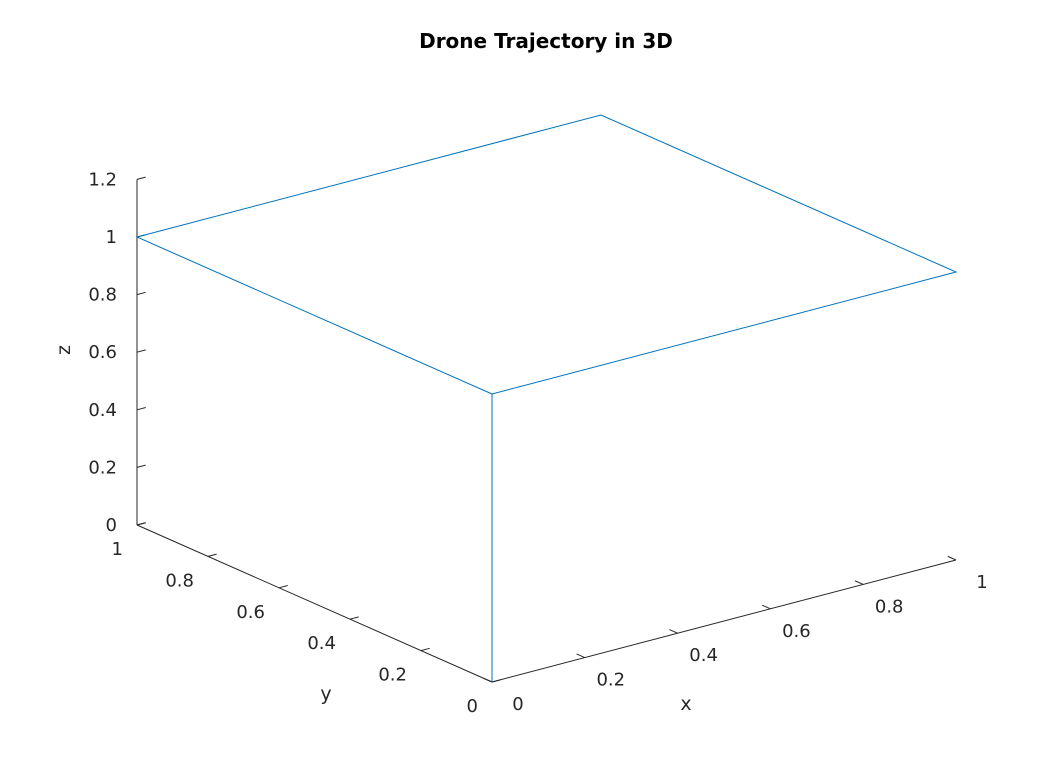 The width and height of the screenshot is (1056, 765). Describe the element at coordinates (102, 352) in the screenshot. I see `z-tick-label: 0.6` at that location.